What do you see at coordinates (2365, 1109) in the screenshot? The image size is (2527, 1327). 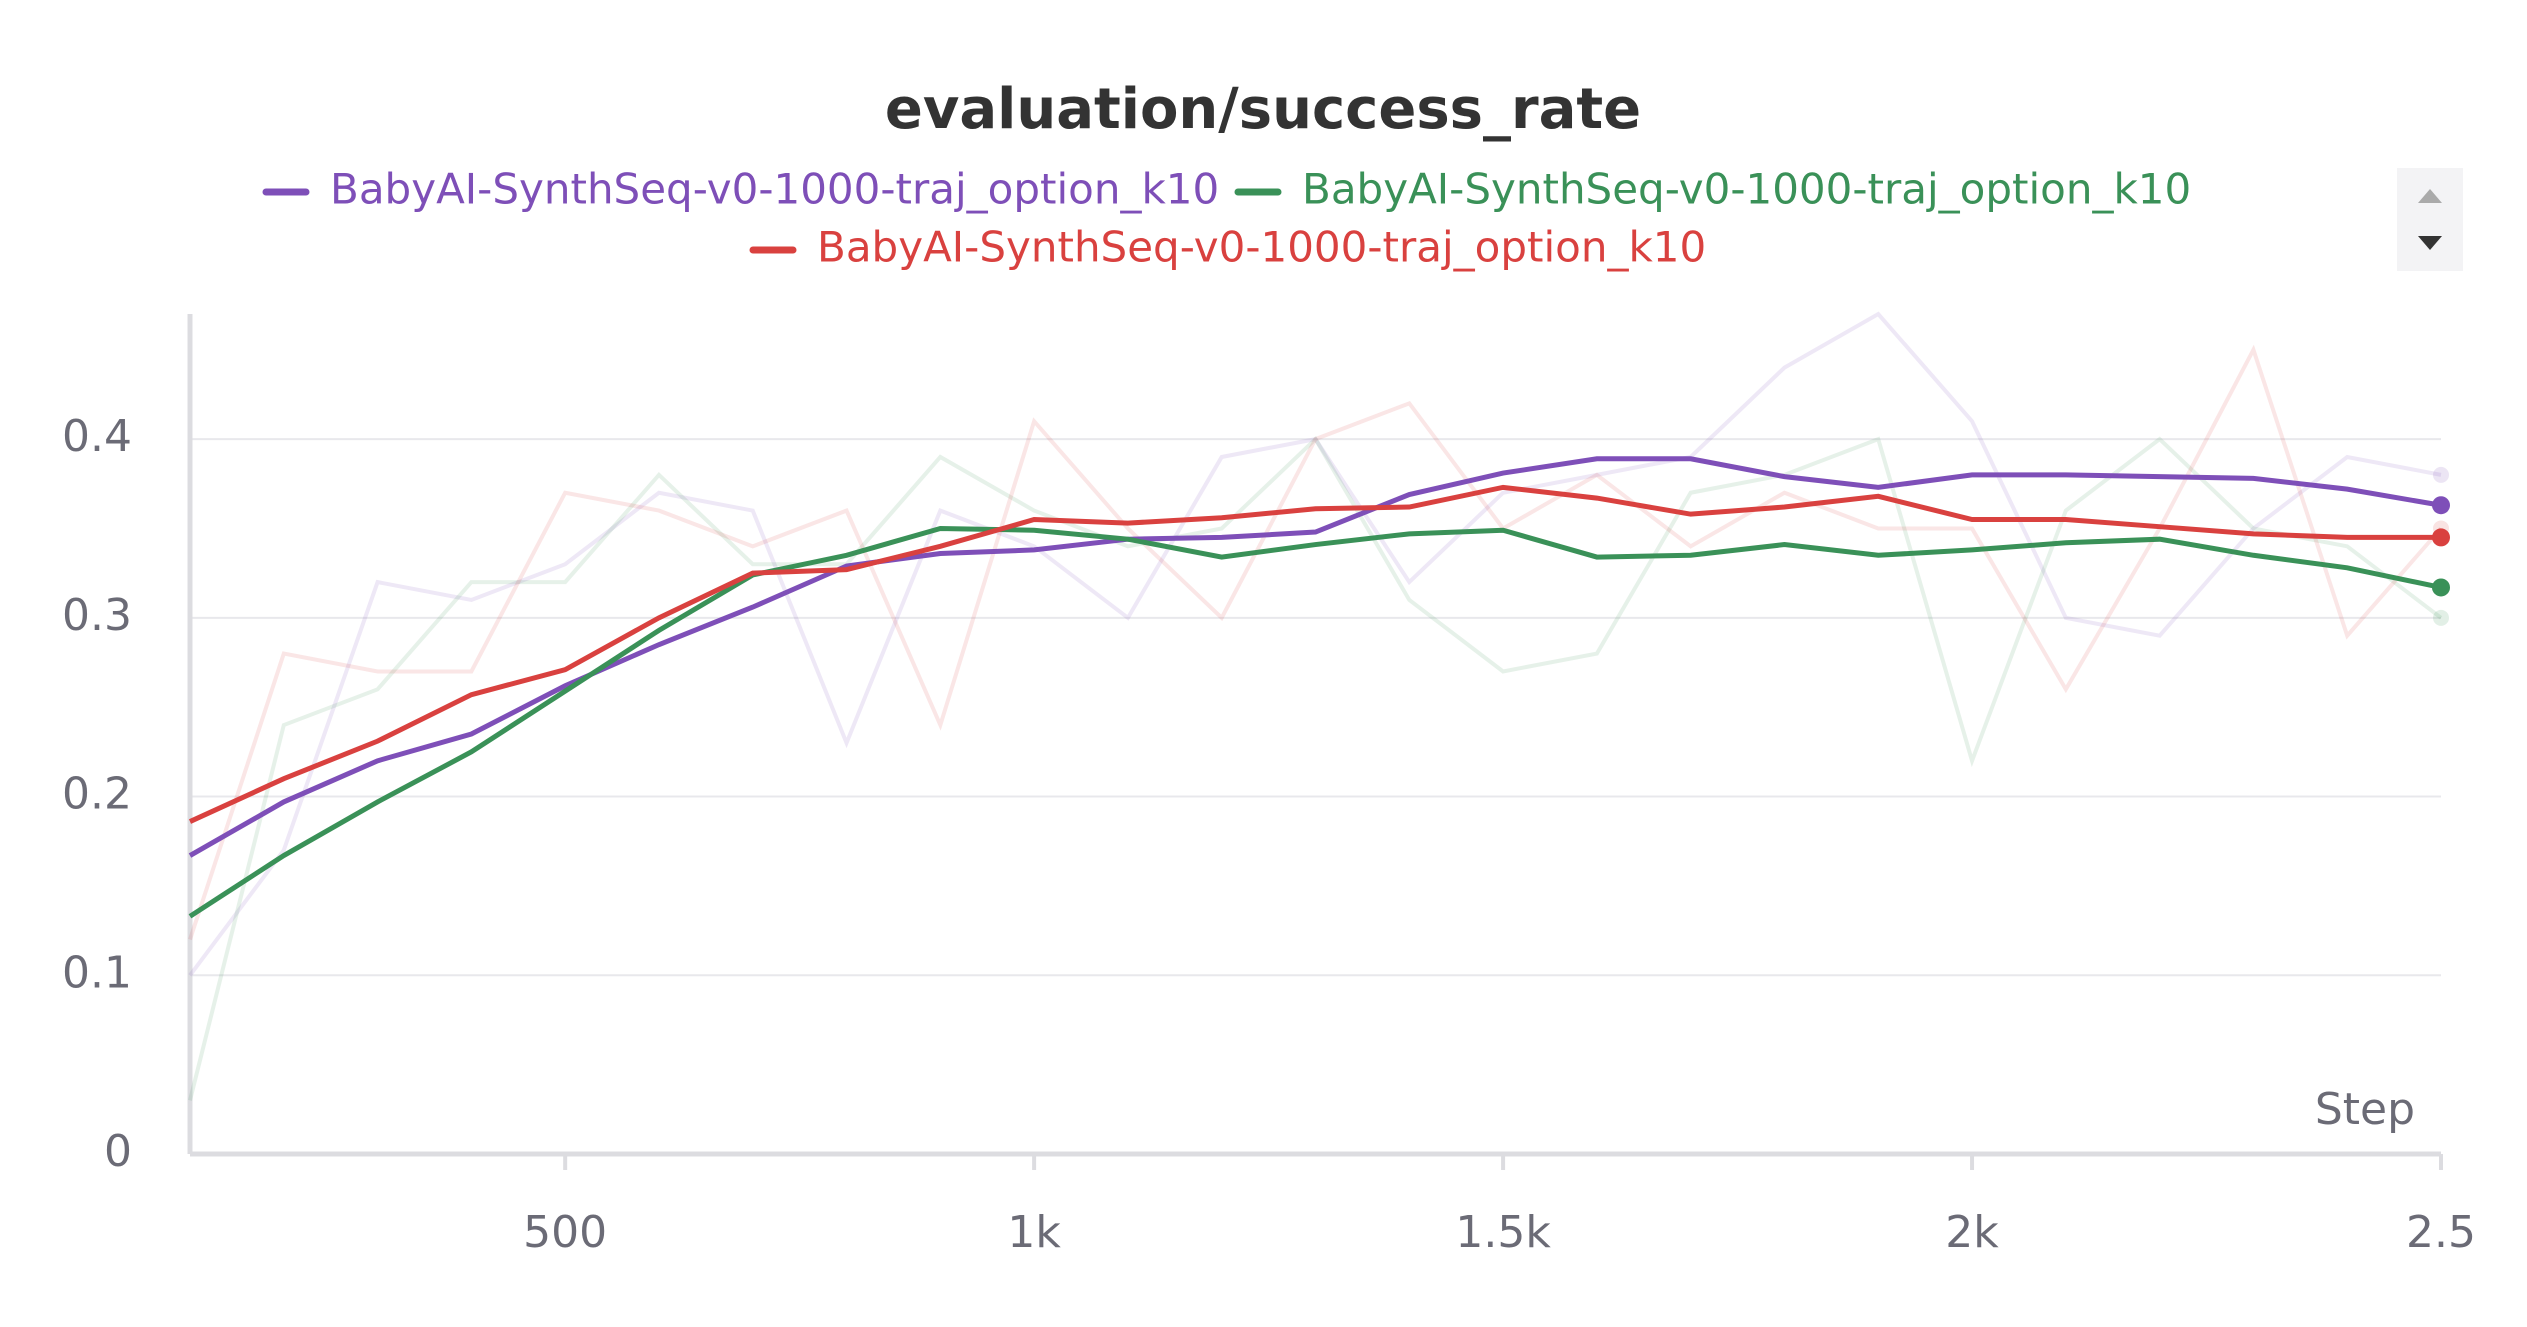 I see `x-axis-label: Step` at bounding box center [2365, 1109].